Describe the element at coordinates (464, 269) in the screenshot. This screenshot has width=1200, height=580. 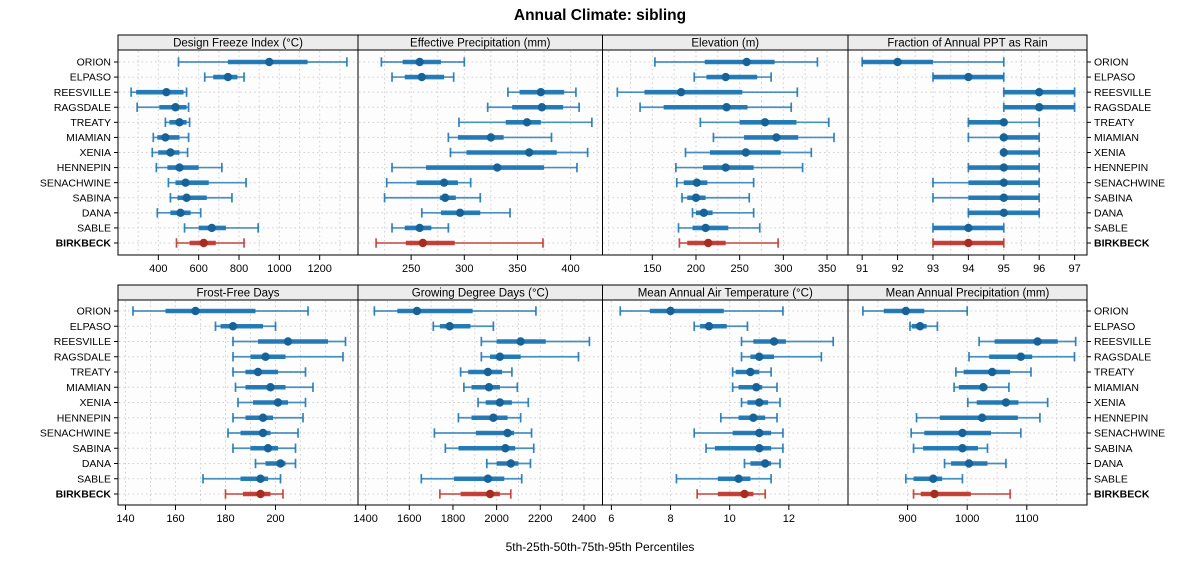
I see `axis-tick-label: 300` at that location.